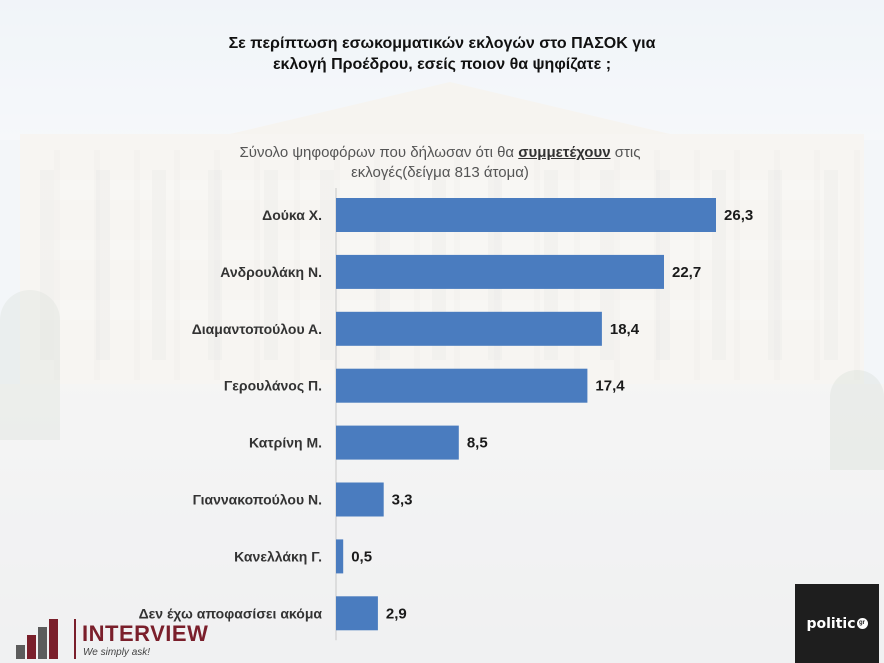  Describe the element at coordinates (278, 556) in the screenshot. I see `category-label: Κανελλάκη Γ.` at that location.